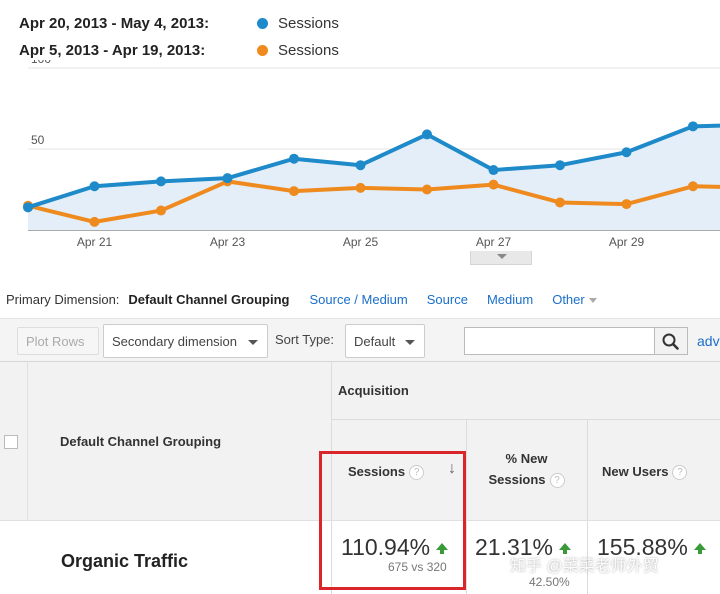 This screenshot has height=594, width=720. I want to click on new-sessions-compare-value: 42.50%, so click(549, 582).